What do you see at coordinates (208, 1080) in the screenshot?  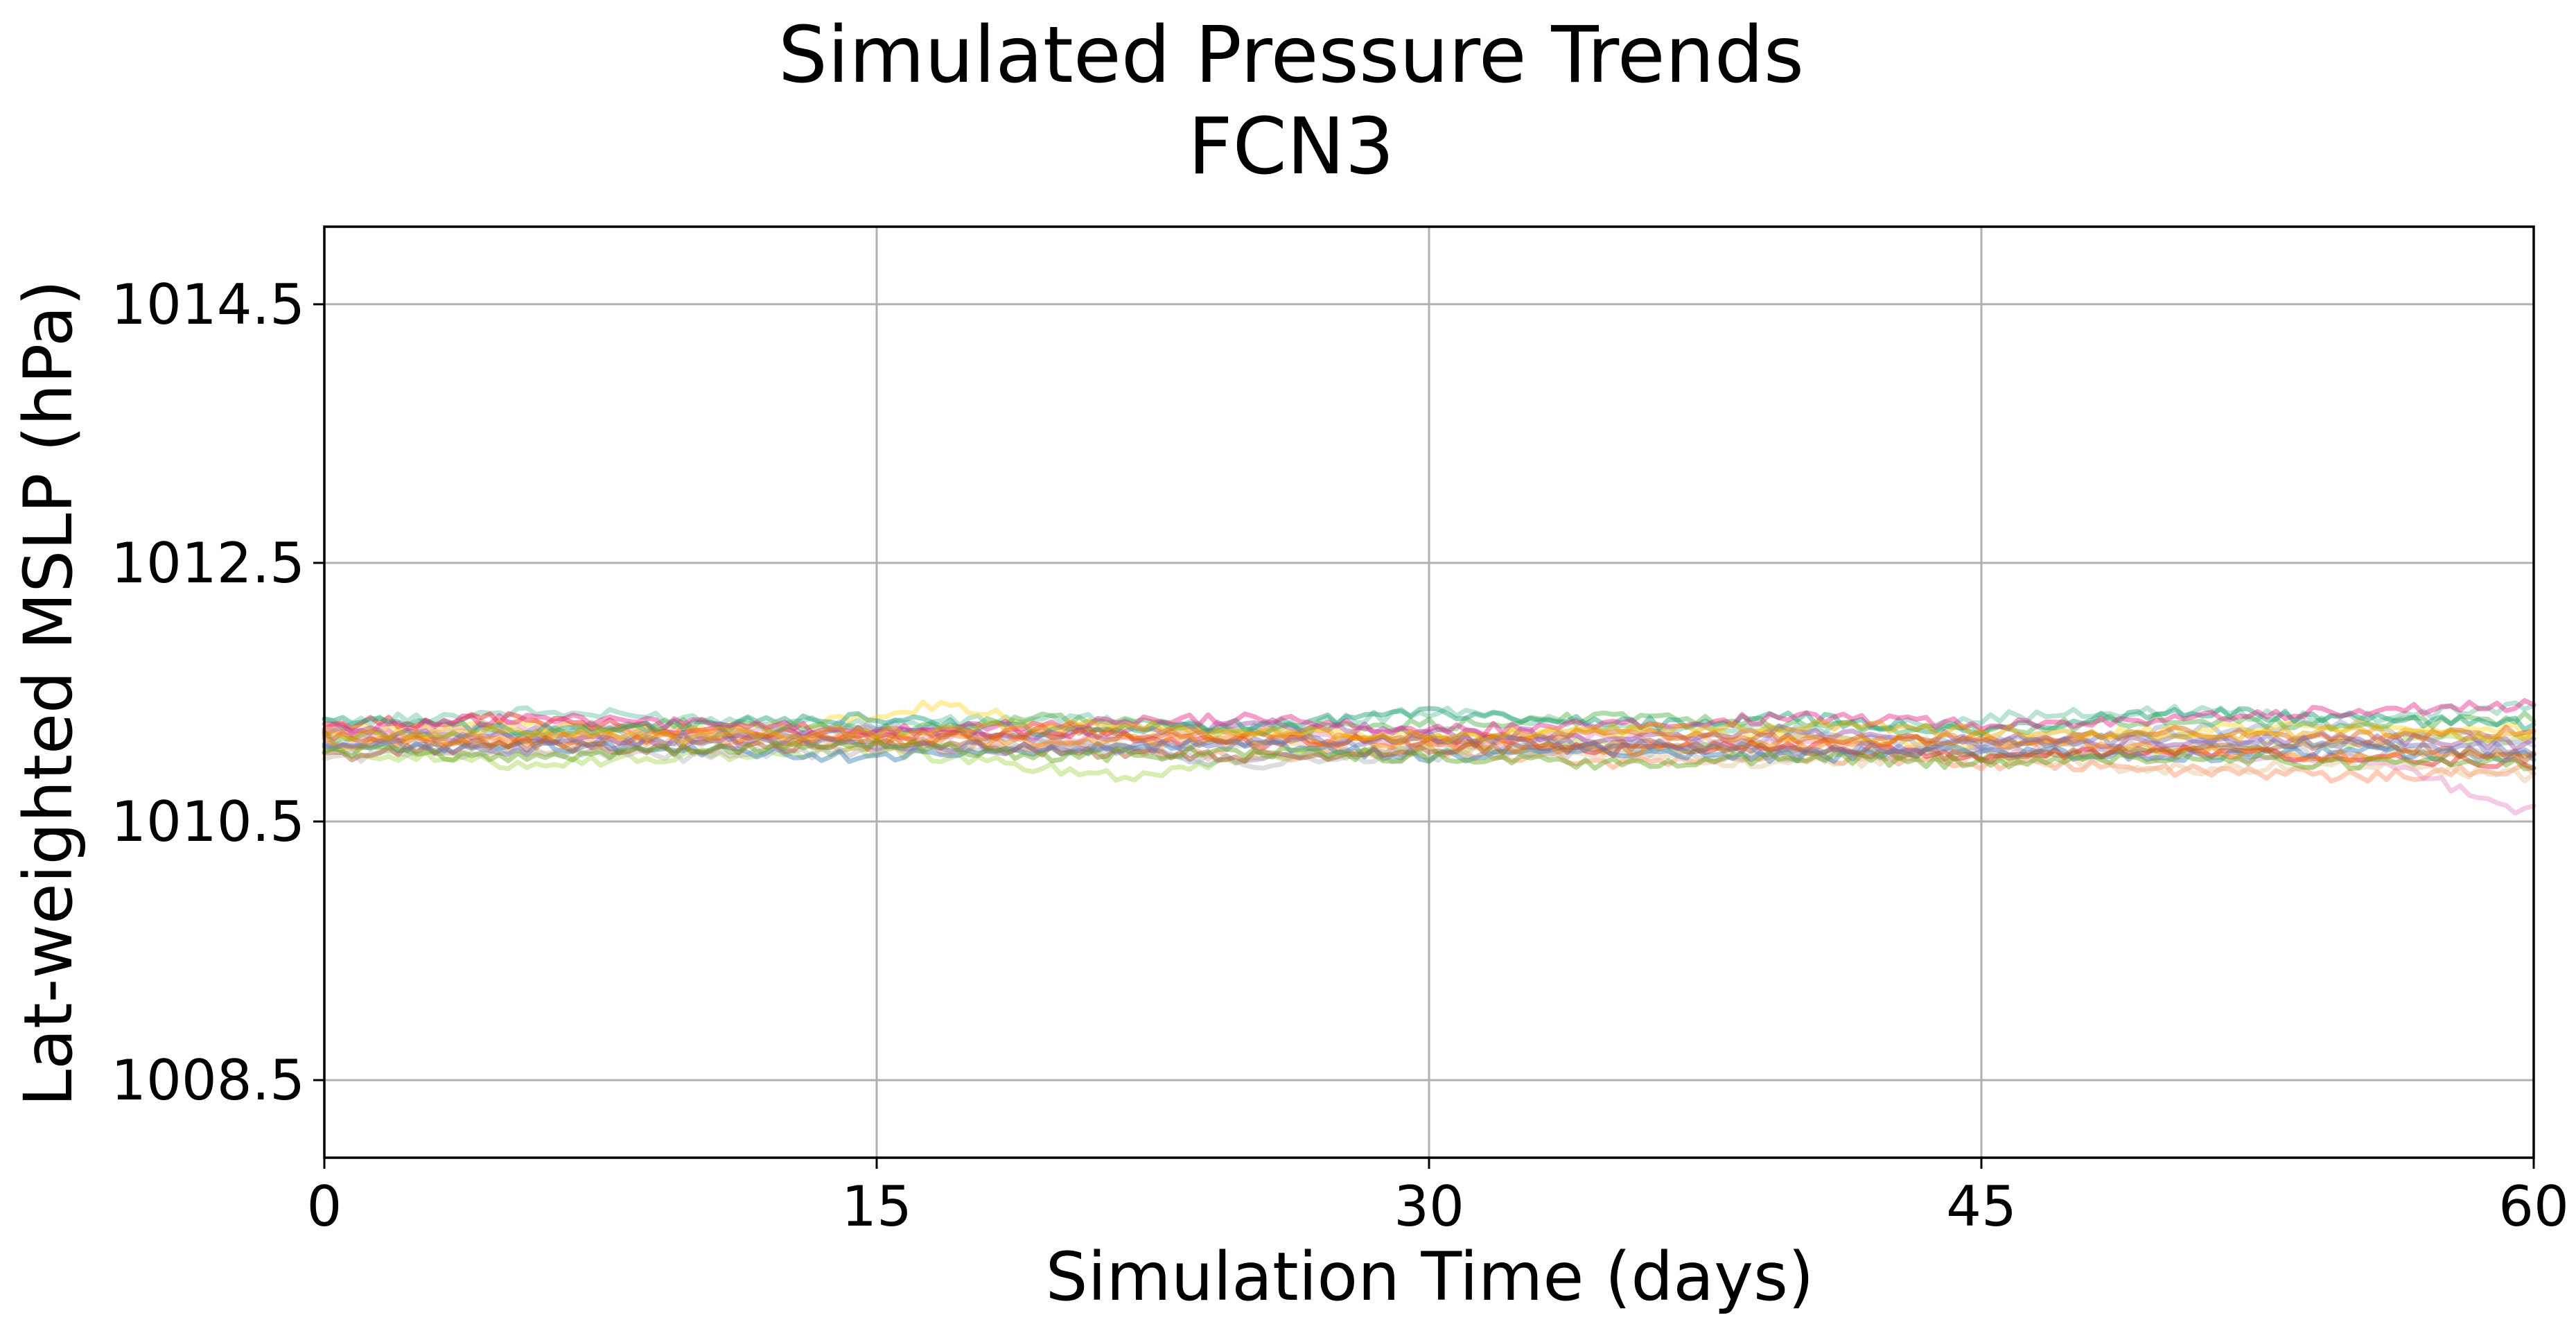 I see `y-tick-label: 1008.5` at bounding box center [208, 1080].